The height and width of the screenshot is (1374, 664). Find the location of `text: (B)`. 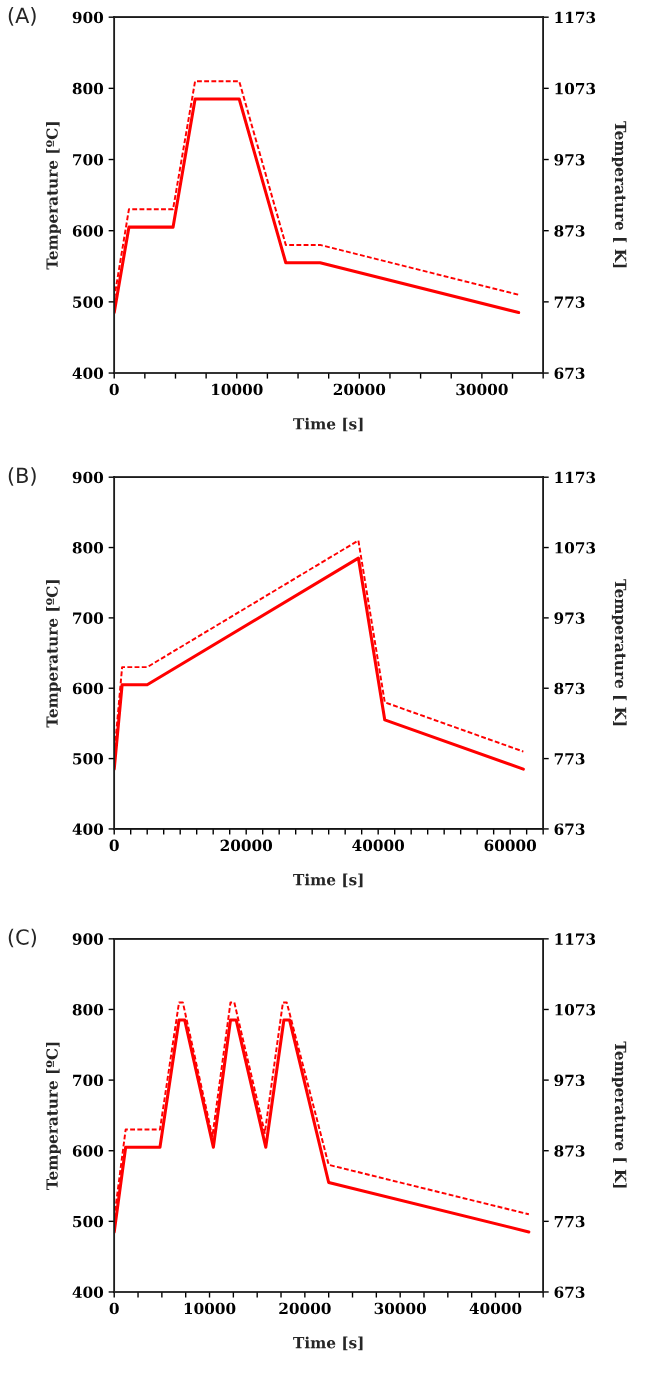

text: (B) is located at coordinates (22, 476).